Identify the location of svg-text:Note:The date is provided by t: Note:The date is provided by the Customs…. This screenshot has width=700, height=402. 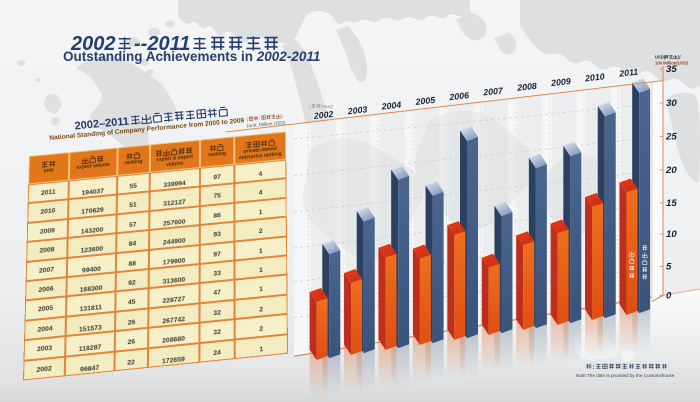
(625, 375).